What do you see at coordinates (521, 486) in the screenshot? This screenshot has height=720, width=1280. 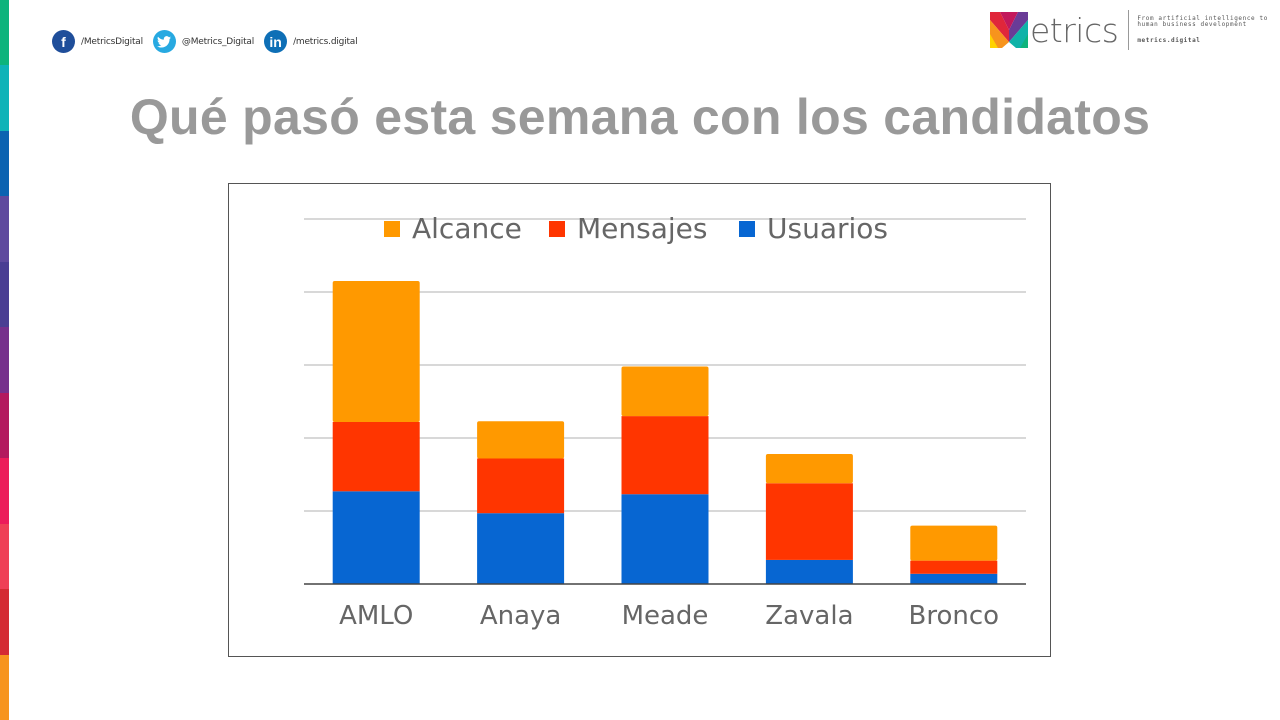 I see `bar-segment-mensajes-anaya` at bounding box center [521, 486].